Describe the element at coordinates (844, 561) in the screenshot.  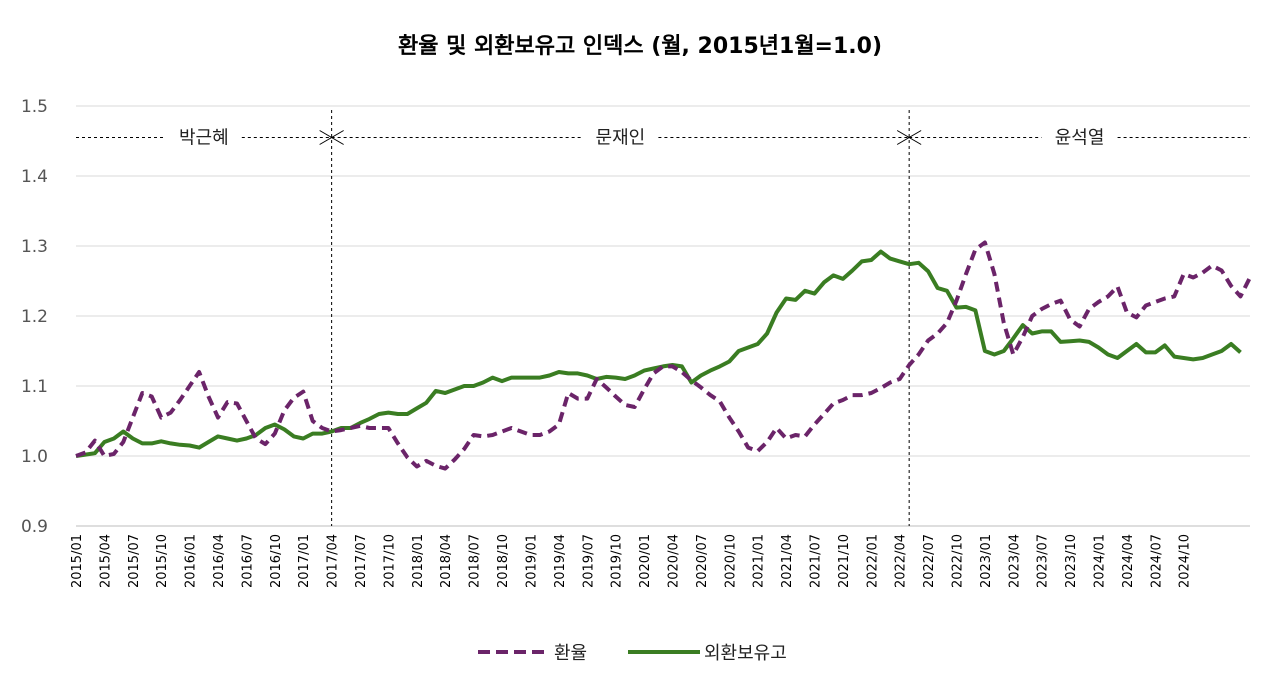
I see `x-tick-label: 2021/10` at that location.